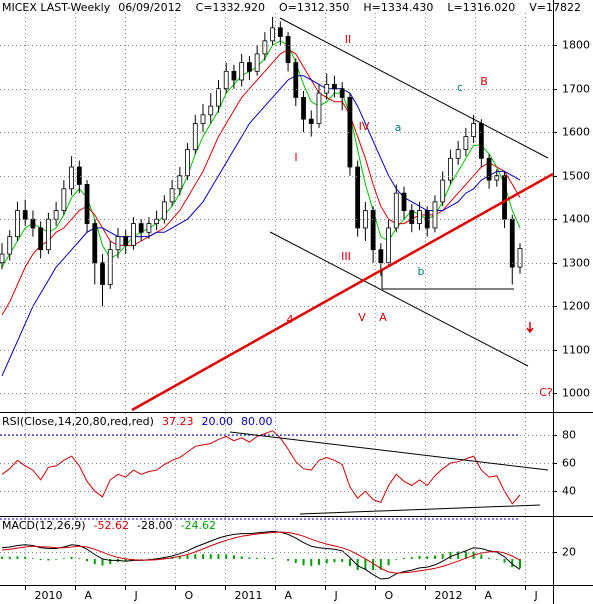 This screenshot has height=604, width=593. I want to click on panel-title: MACD(12,26,9), so click(44, 525).